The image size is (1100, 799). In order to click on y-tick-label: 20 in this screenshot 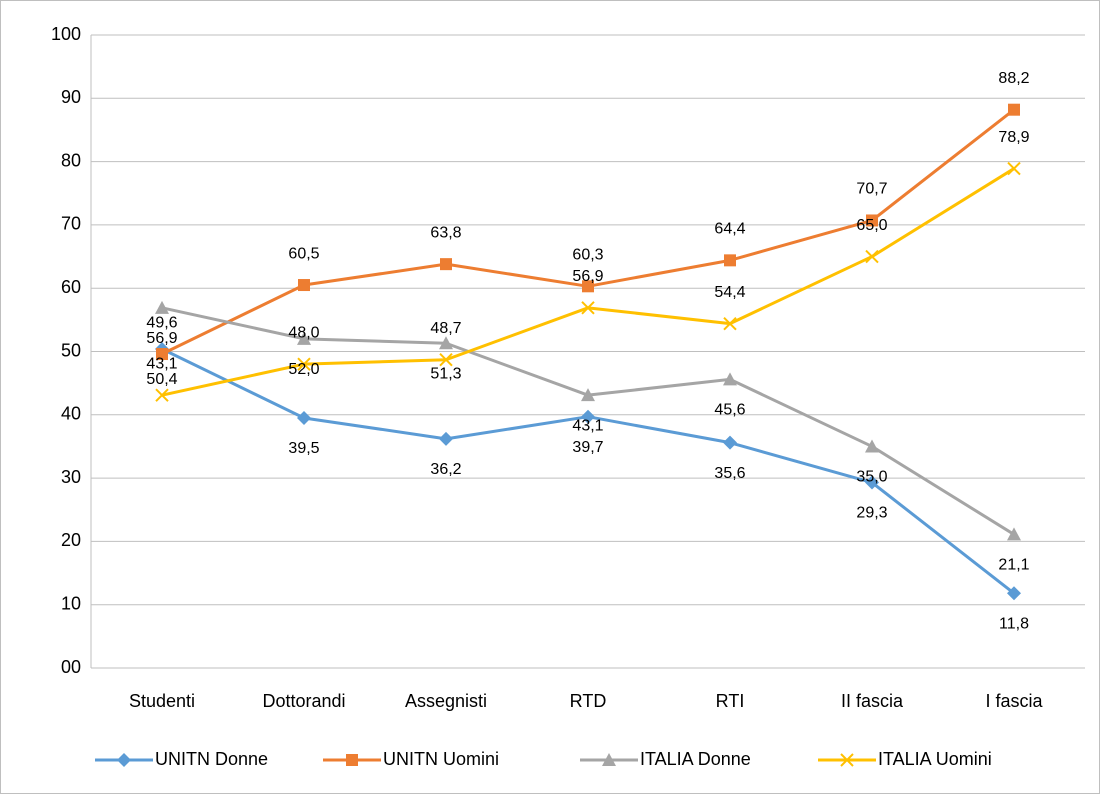, I will do `click(71, 540)`.